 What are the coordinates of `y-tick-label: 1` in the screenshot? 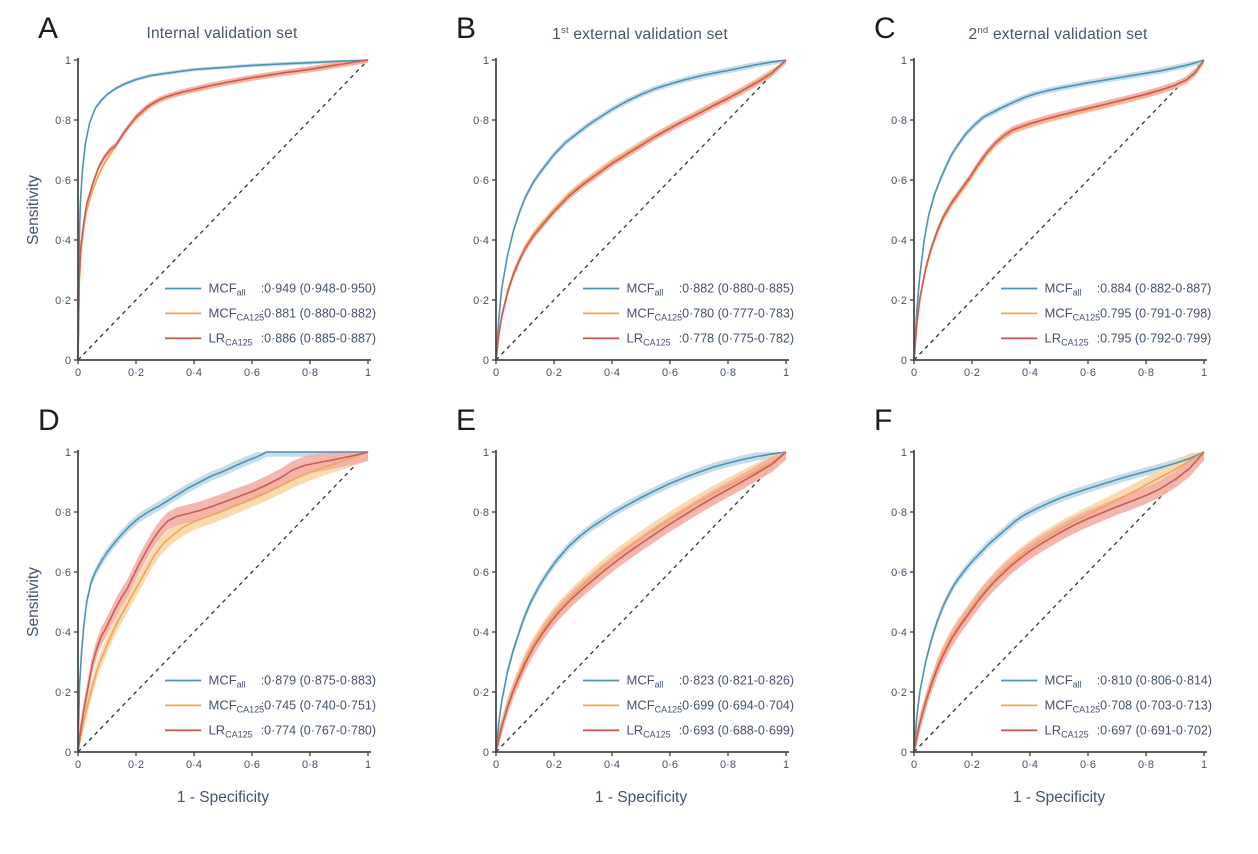 It's located at (904, 453).